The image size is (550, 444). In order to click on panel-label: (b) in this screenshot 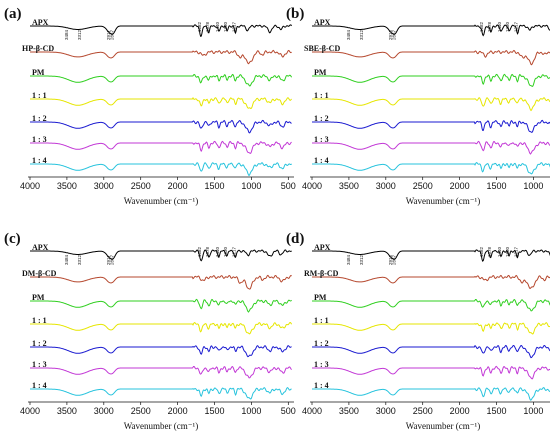, I will do `click(295, 14)`.